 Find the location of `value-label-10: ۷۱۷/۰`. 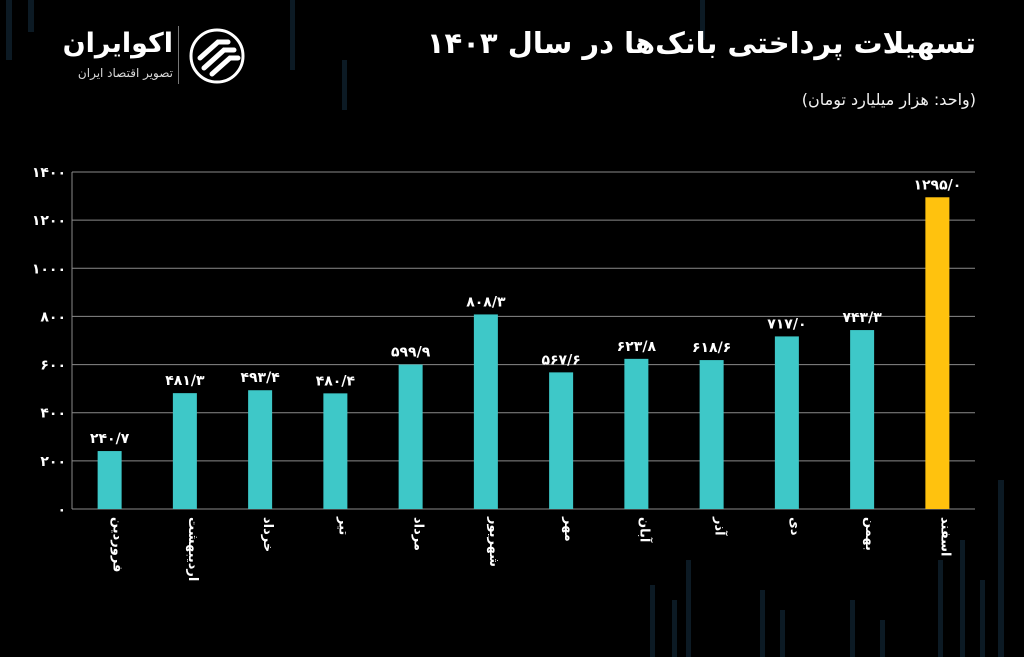

value-label-10: ۷۱۷/۰ is located at coordinates (786, 324).